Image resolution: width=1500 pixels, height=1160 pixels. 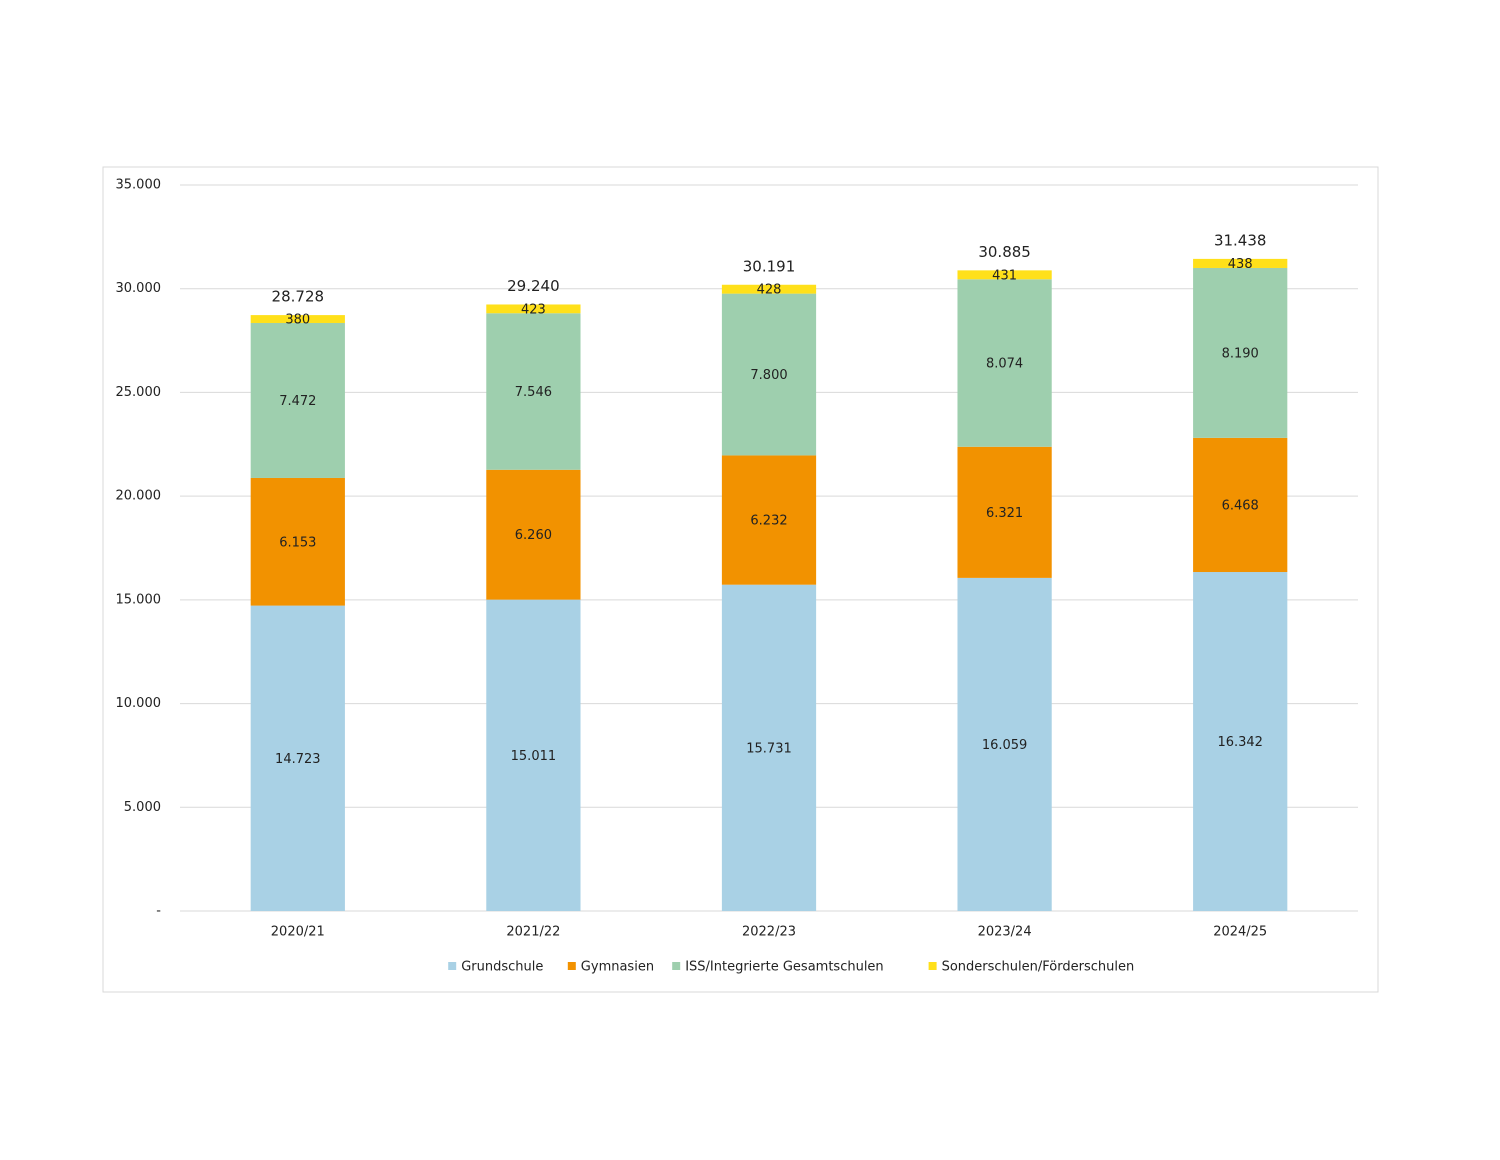 I want to click on y-tick-label: 15.000, so click(x=139, y=599).